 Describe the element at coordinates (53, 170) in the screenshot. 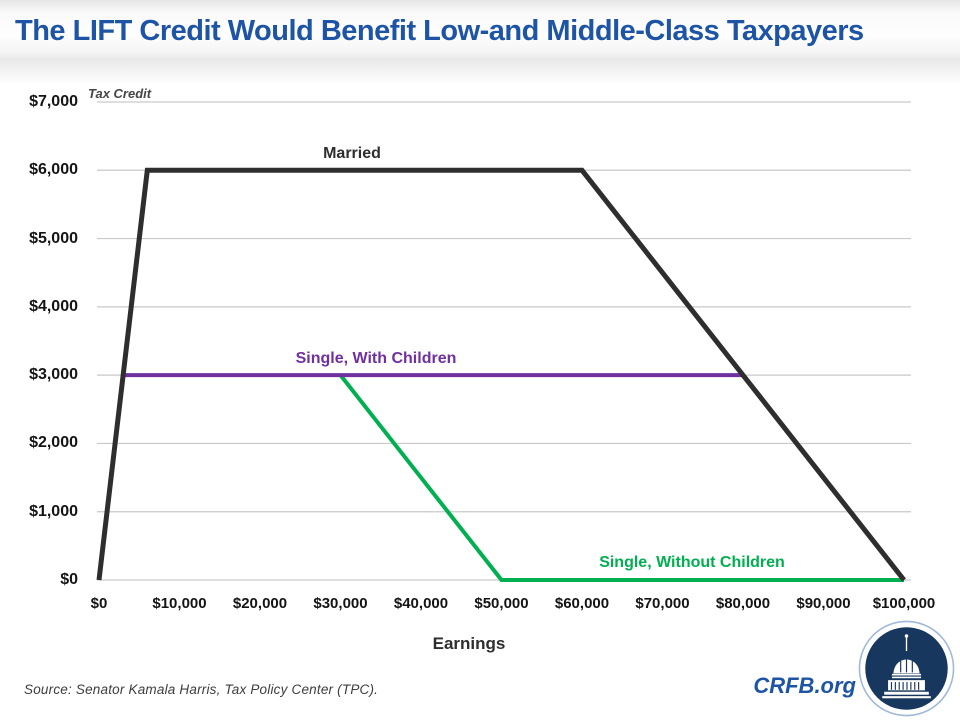

I see `y-tick-label: $6,000` at that location.